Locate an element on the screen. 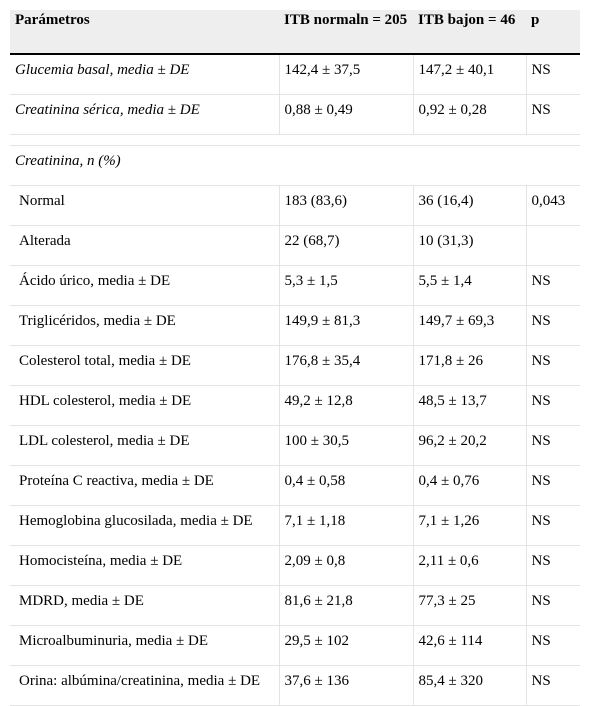 The height and width of the screenshot is (706, 590). itb-normal-value: 100 ± 30,5 is located at coordinates (346, 445).